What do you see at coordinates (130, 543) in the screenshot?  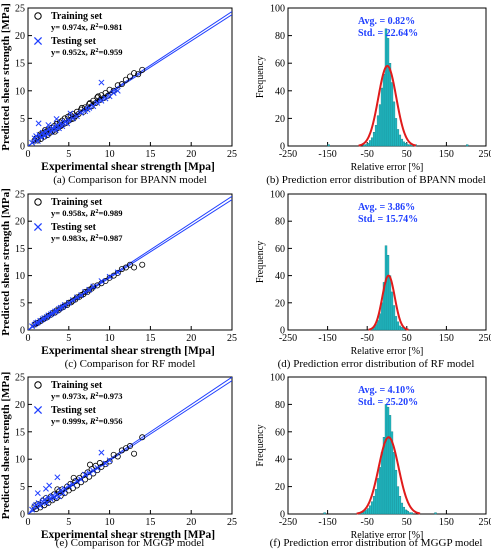 I see `panel-caption: (e) Comparison for MGGP model` at bounding box center [130, 543].